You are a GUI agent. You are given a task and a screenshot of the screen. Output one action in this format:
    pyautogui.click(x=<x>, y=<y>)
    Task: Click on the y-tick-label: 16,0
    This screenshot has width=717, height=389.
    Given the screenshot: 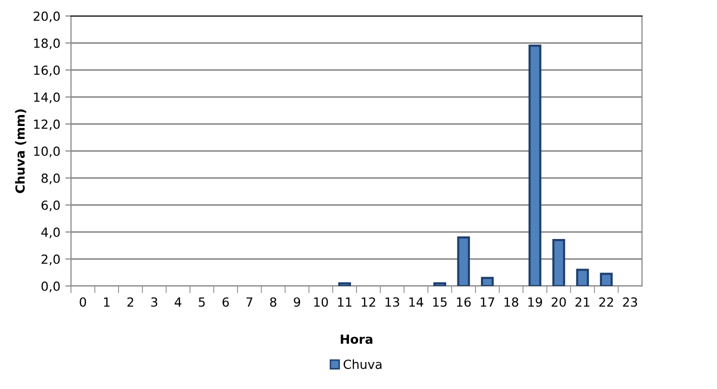 What is the action you would take?
    pyautogui.click(x=47, y=70)
    